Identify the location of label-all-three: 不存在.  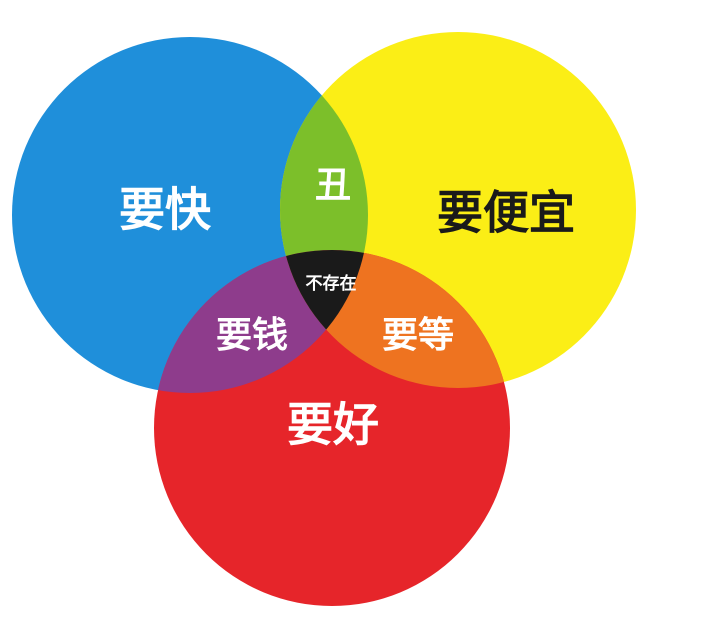
(331, 283).